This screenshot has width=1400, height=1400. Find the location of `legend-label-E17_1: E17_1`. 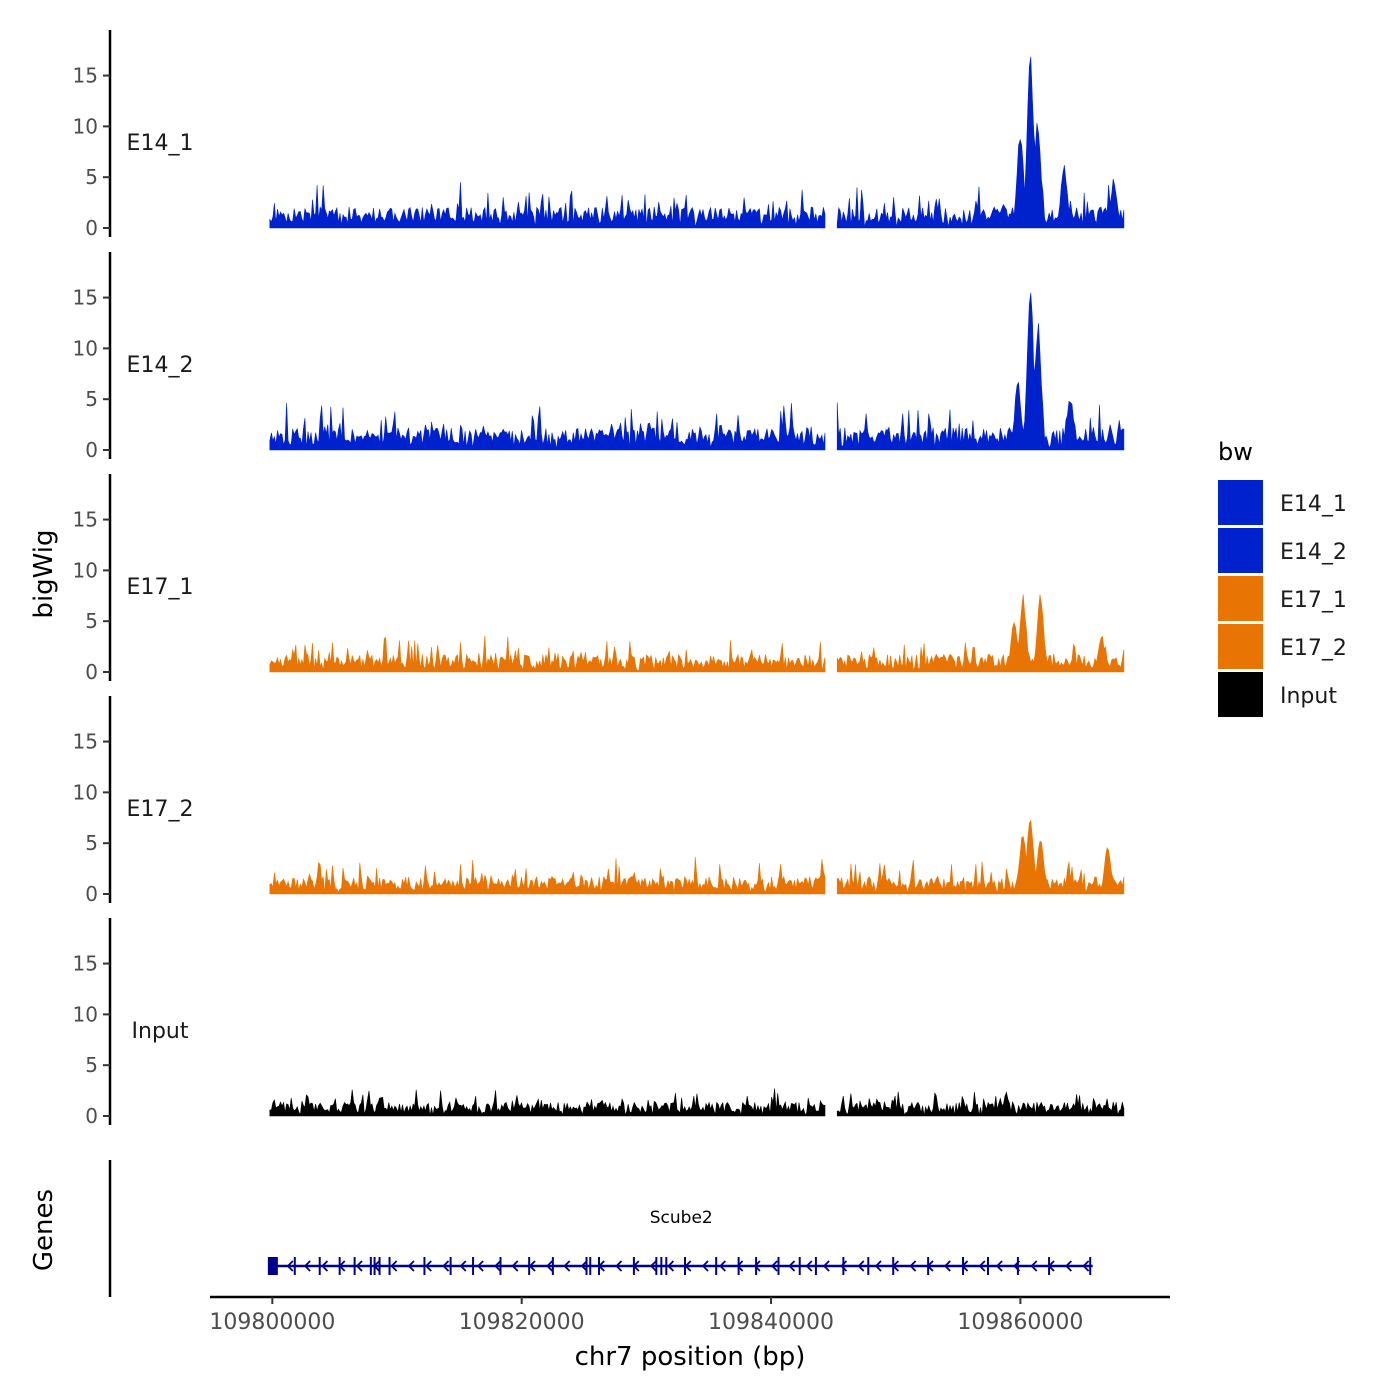

legend-label-E17_1: E17_1 is located at coordinates (1313, 600).